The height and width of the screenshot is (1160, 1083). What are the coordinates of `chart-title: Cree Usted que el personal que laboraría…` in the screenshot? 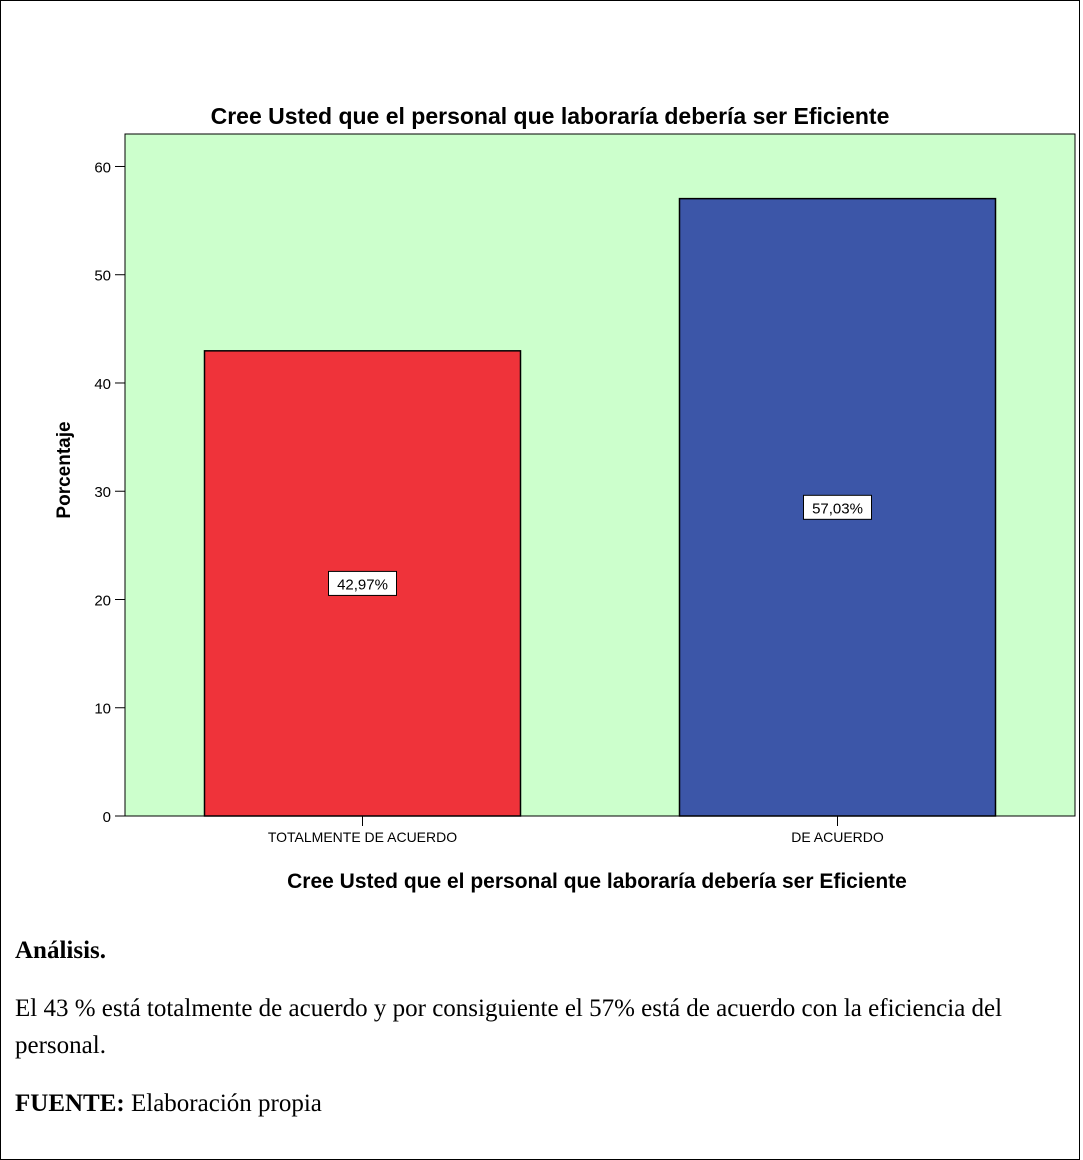 It's located at (550, 116).